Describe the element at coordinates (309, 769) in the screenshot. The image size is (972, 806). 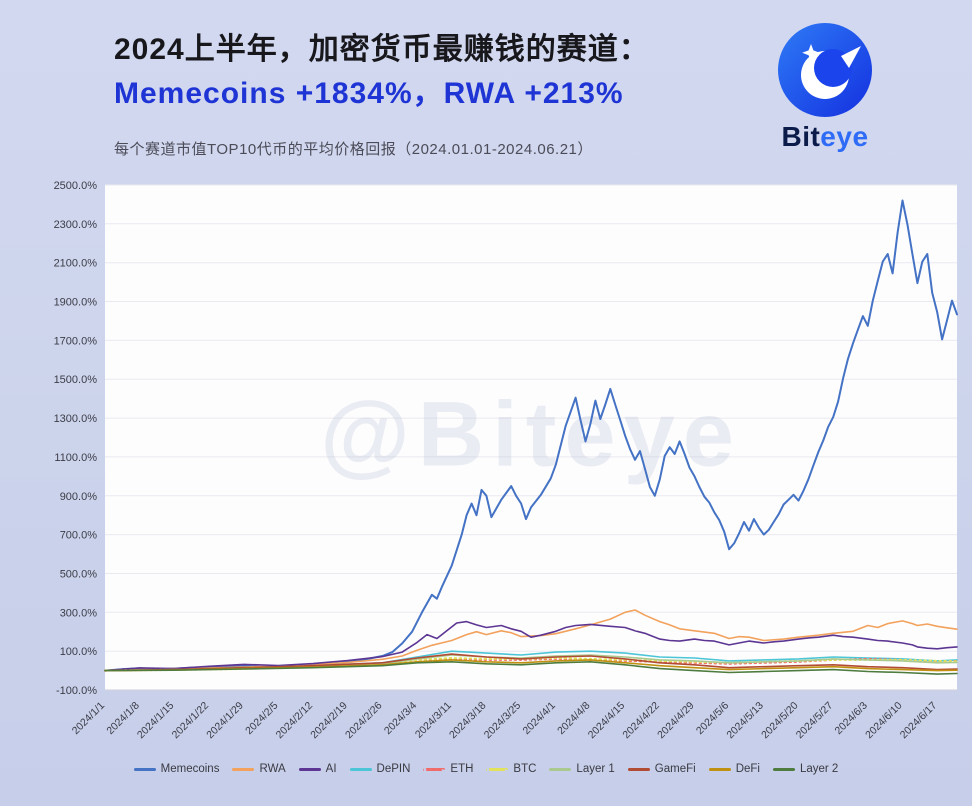
I see `legend-swatch-ai` at that location.